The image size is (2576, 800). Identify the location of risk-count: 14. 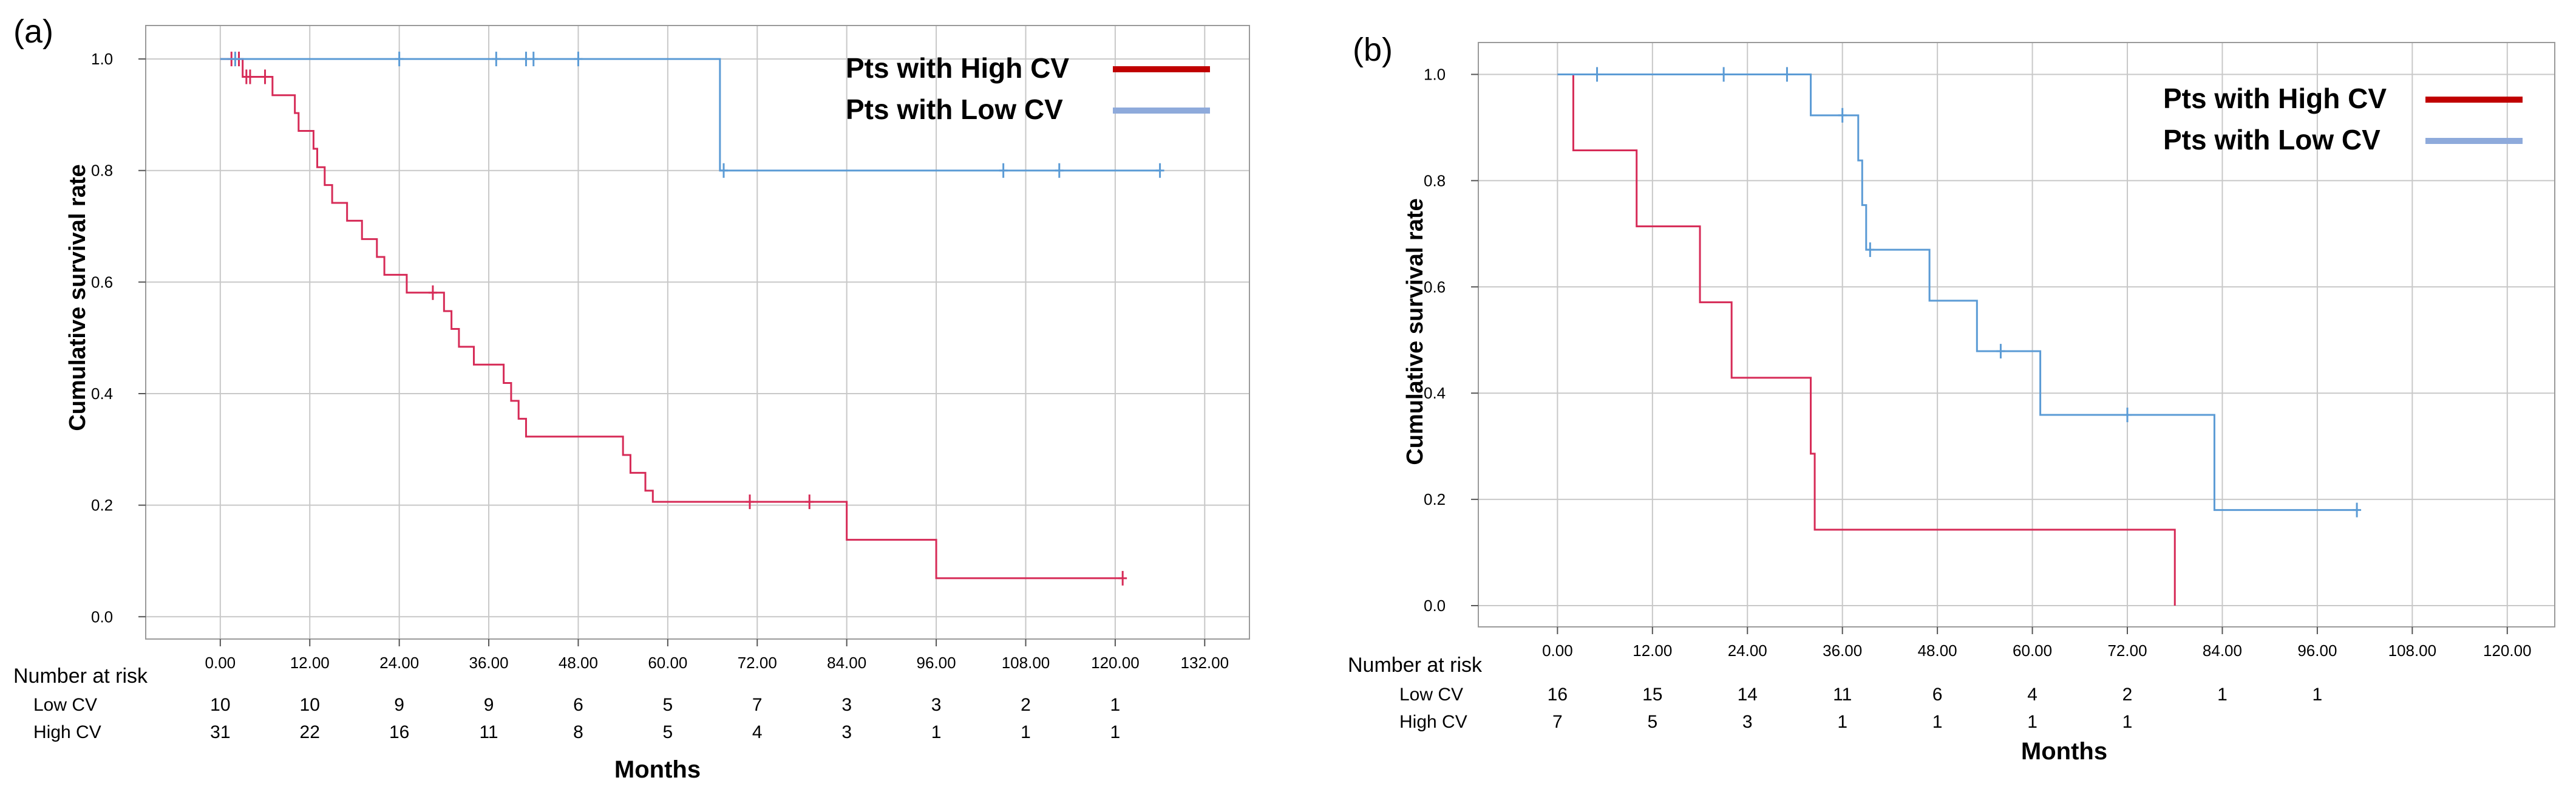
(1748, 695).